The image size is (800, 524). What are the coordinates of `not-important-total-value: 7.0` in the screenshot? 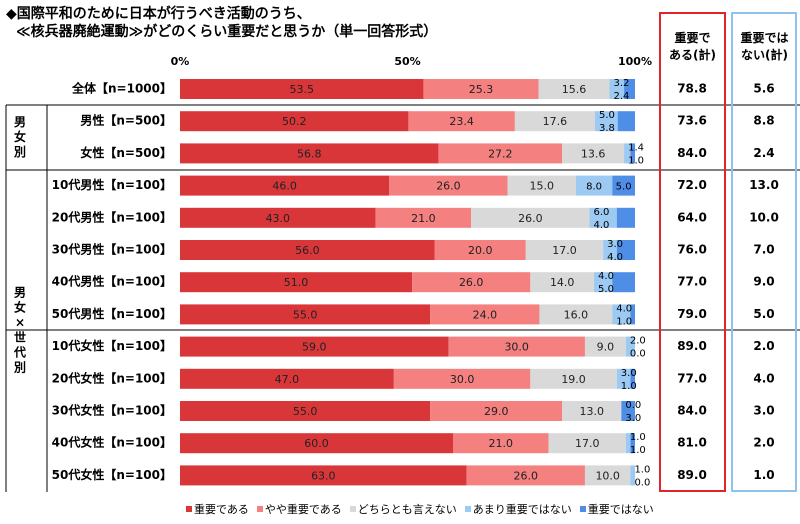 It's located at (763, 250).